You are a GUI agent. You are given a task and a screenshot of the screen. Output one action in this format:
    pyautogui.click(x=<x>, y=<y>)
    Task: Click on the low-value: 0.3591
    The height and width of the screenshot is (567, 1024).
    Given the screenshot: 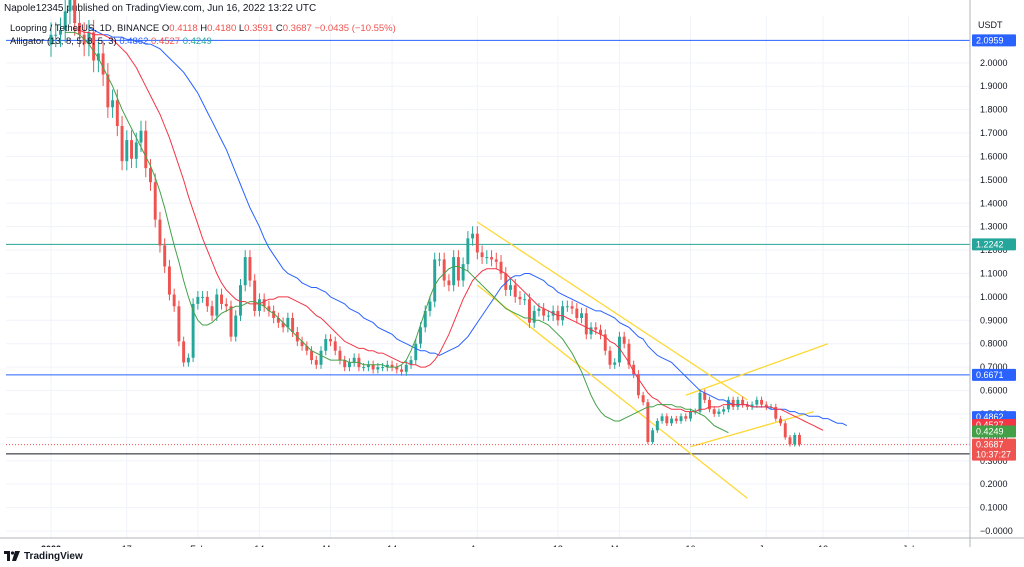 What is the action you would take?
    pyautogui.click(x=259, y=28)
    